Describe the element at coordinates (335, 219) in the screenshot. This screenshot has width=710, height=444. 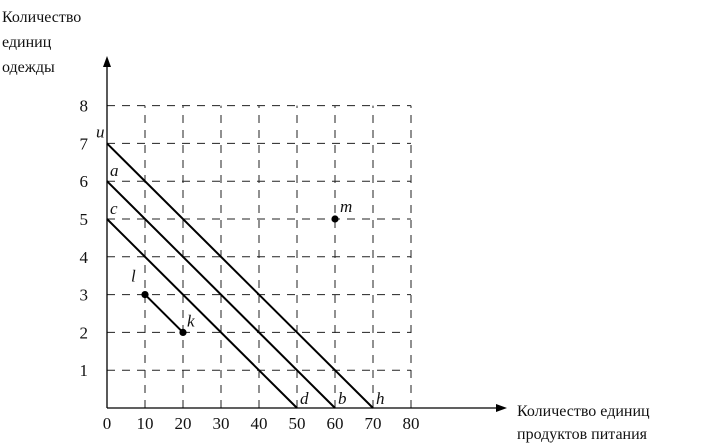
I see `point-m` at that location.